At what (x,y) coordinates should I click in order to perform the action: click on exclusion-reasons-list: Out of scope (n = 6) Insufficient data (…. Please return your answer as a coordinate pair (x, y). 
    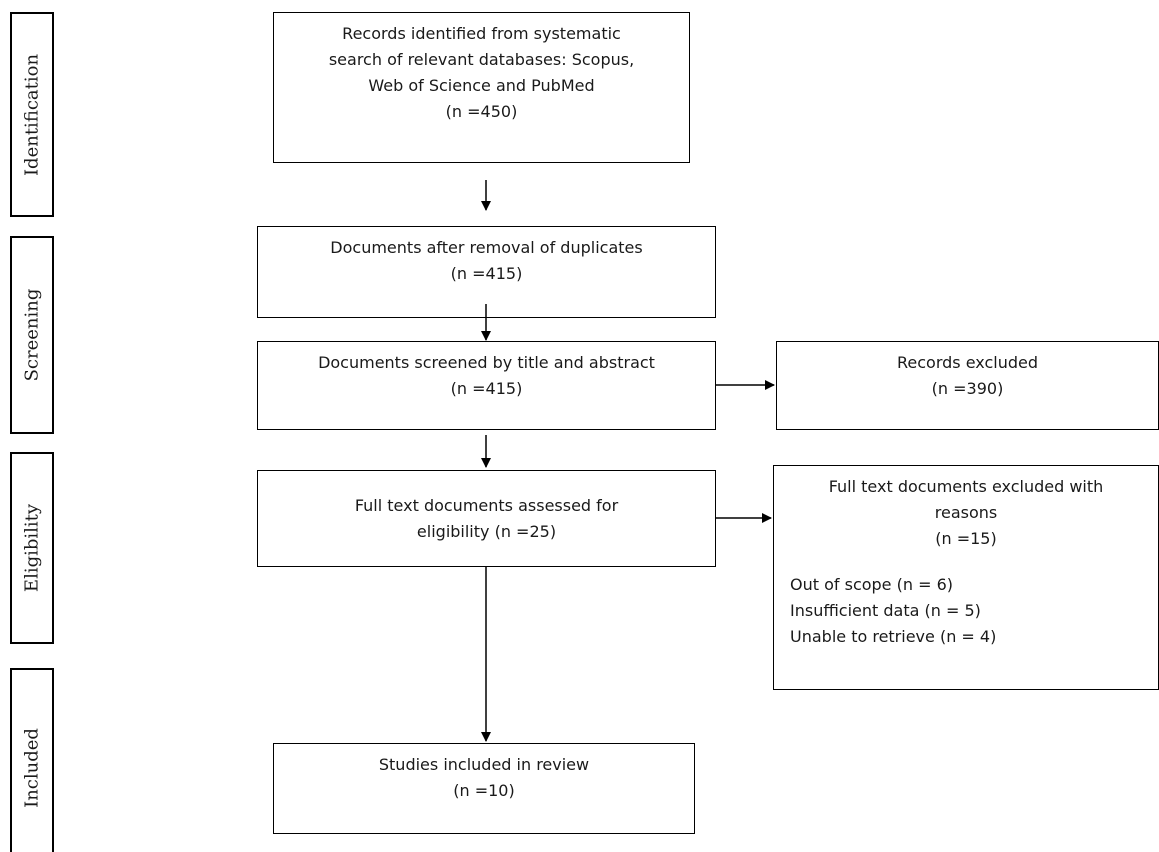
    Looking at the image, I should click on (966, 611).